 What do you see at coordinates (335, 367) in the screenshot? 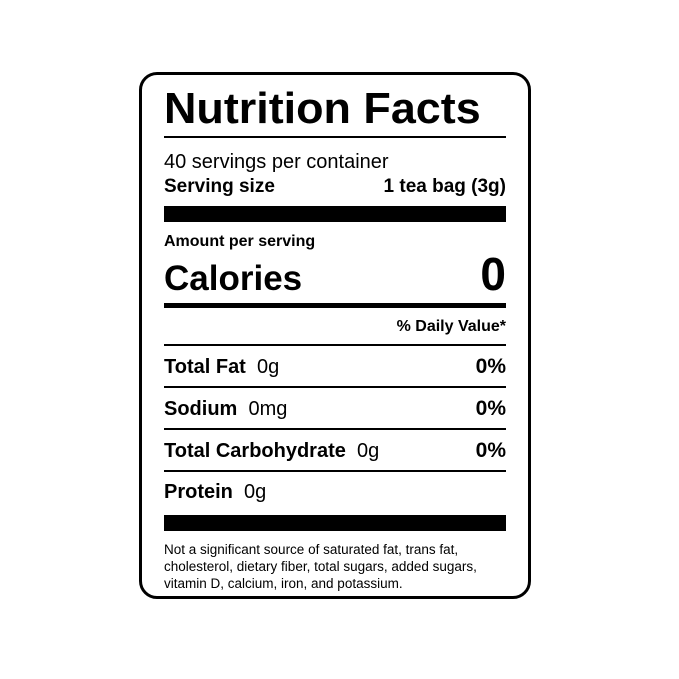
I see `nutrient-row: Total Fat 0g 0%` at bounding box center [335, 367].